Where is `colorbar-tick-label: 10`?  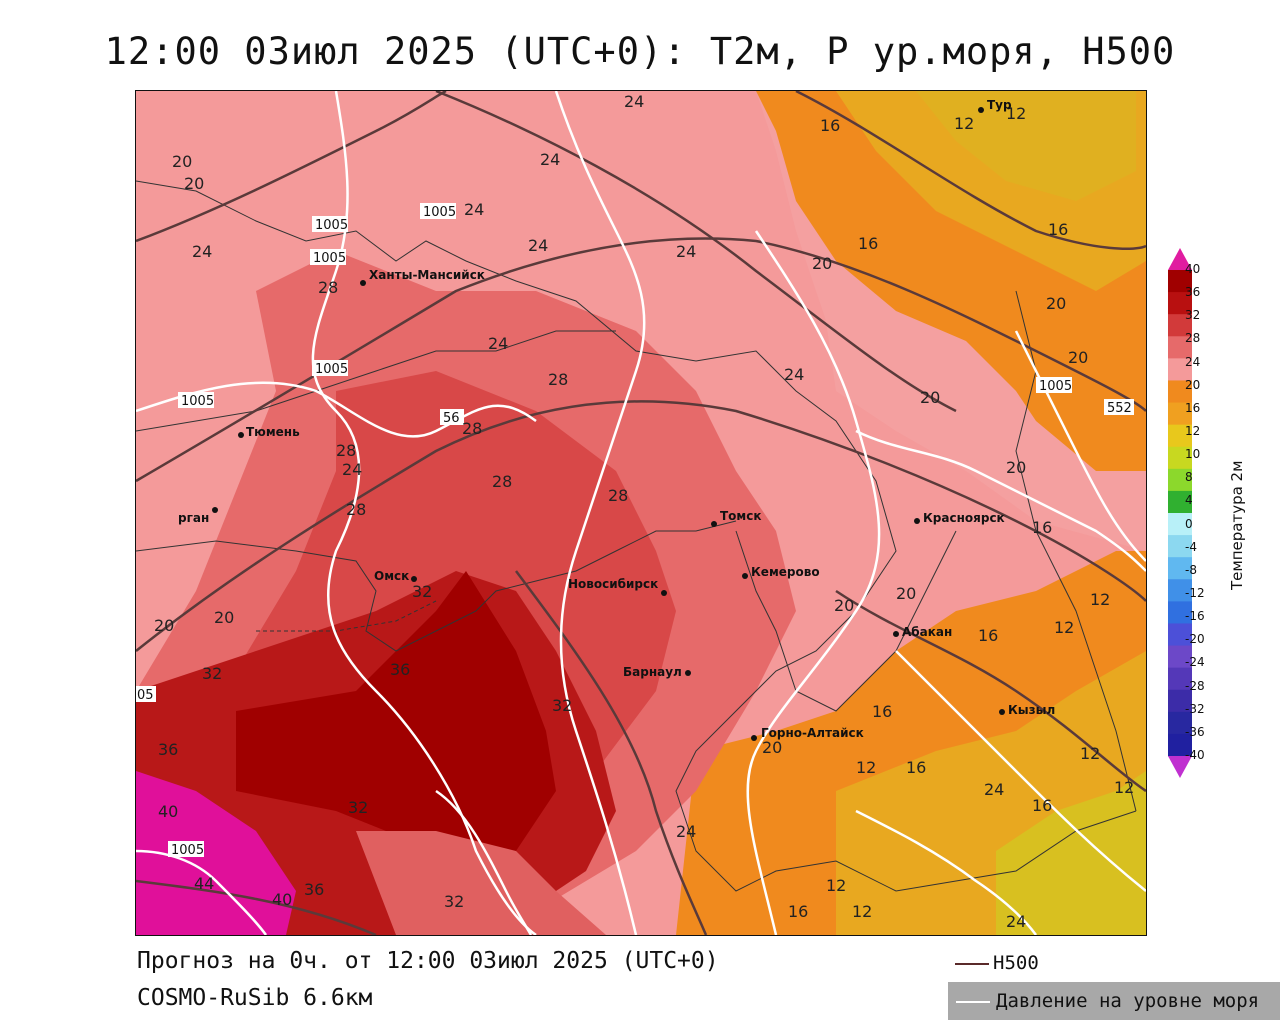
colorbar-tick-label: 10 is located at coordinates (1193, 454).